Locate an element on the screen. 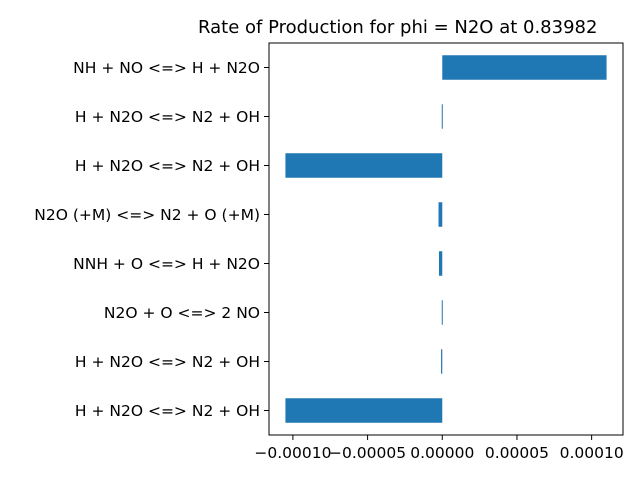 This screenshot has height=480, width=640. y-tick-label-2: N2O + O <=> 2 NO is located at coordinates (182, 313).